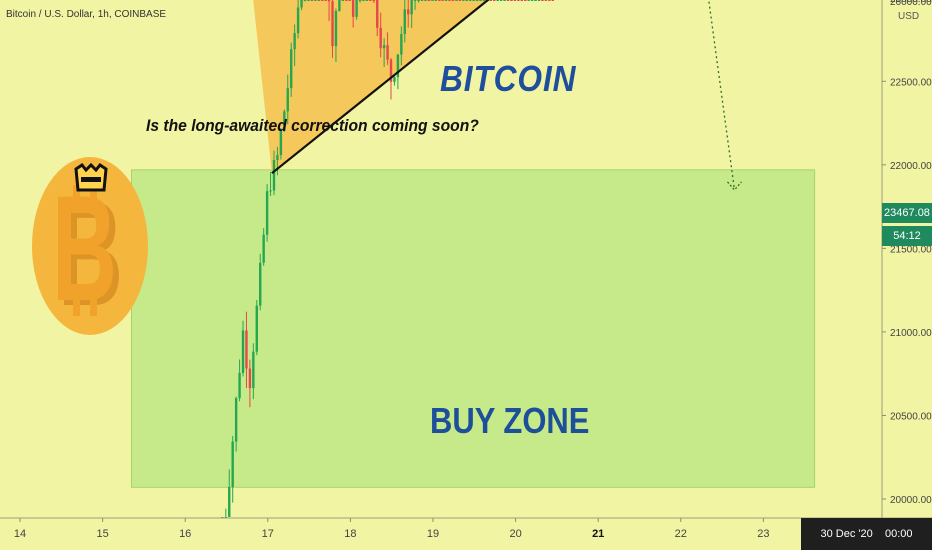 This screenshot has height=550, width=932. What do you see at coordinates (706, 95) in the screenshot?
I see `projection-down-arrow` at bounding box center [706, 95].